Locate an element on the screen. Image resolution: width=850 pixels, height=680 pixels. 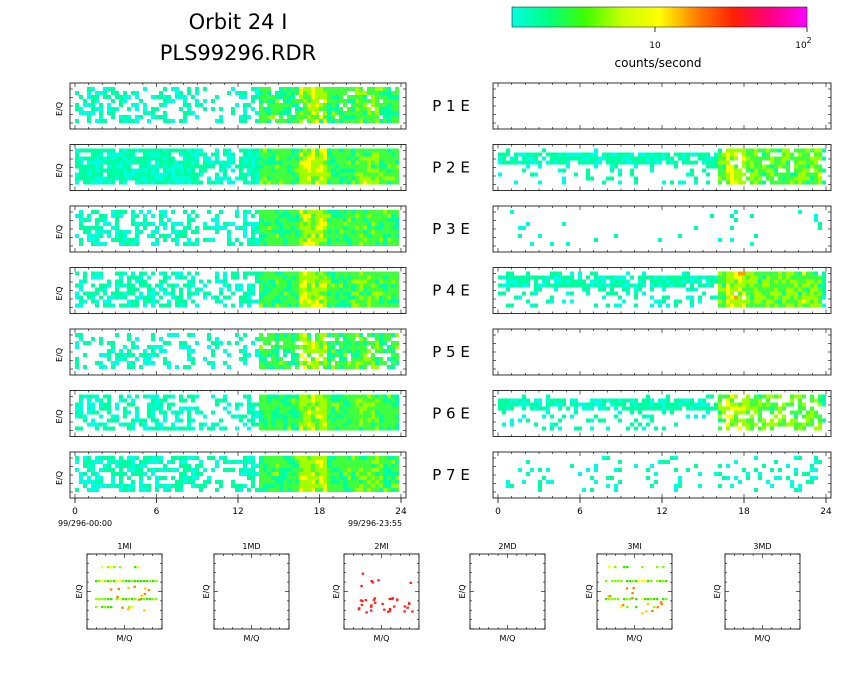
mq-panel-title: 2MD is located at coordinates (507, 546).